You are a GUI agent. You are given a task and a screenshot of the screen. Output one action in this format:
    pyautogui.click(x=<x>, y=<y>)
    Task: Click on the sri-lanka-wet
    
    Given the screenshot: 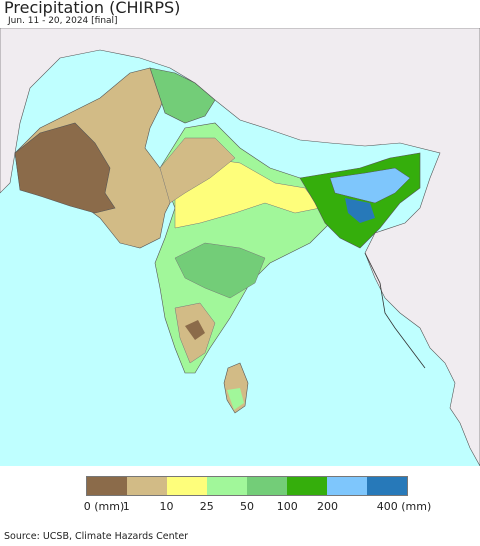 What is the action you would take?
    pyautogui.click(x=235, y=399)
    